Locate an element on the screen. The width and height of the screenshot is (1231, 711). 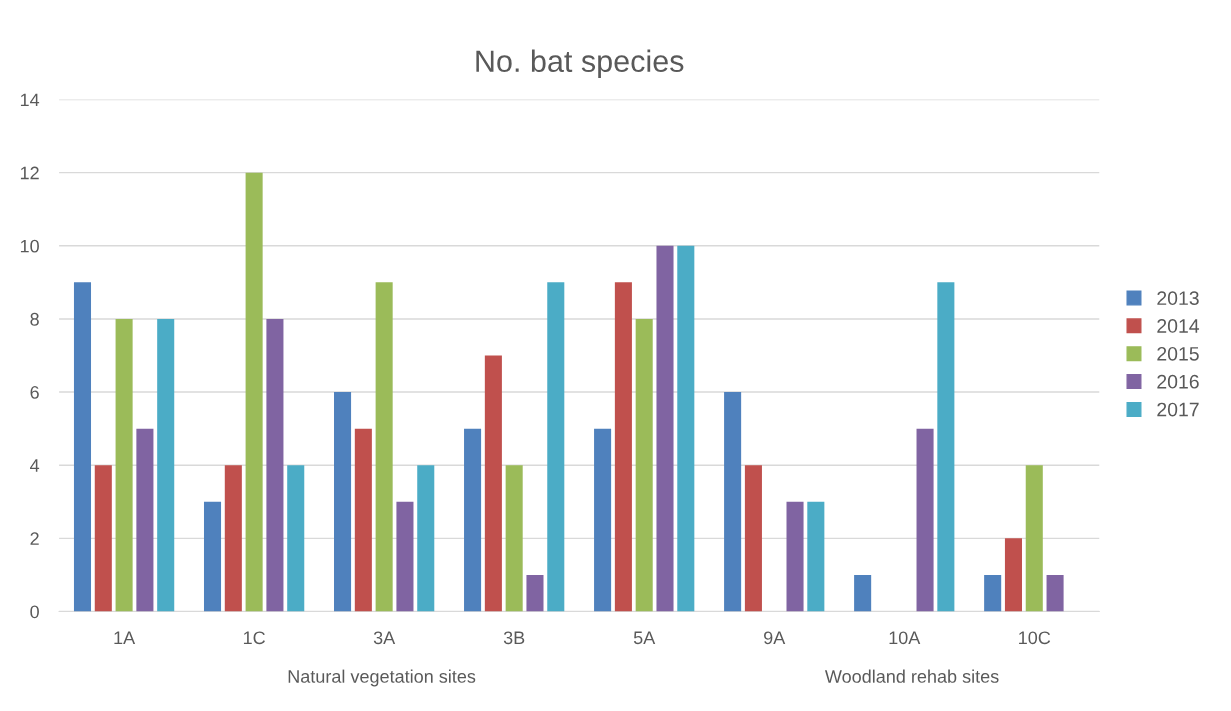
legend-label: 2016 is located at coordinates (1178, 381).